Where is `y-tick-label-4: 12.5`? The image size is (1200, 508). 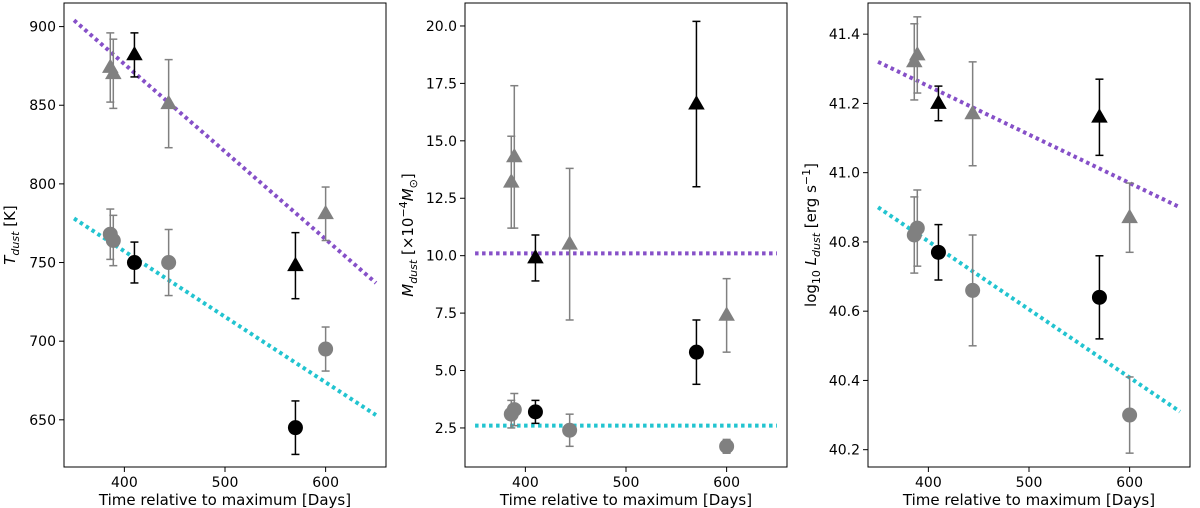
y-tick-label-4: 12.5 is located at coordinates (441, 199).